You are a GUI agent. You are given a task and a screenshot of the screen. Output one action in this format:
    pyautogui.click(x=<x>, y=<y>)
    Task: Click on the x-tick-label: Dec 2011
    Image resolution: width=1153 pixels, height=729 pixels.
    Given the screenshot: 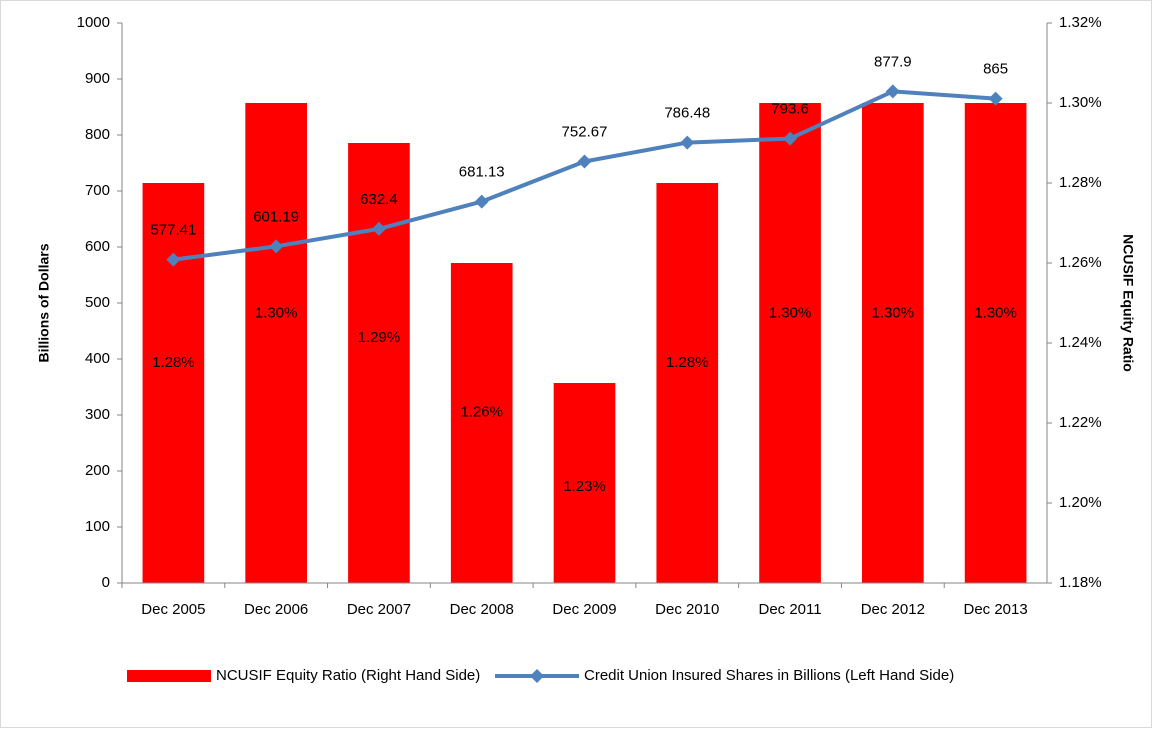 What is the action you would take?
    pyautogui.click(x=790, y=609)
    